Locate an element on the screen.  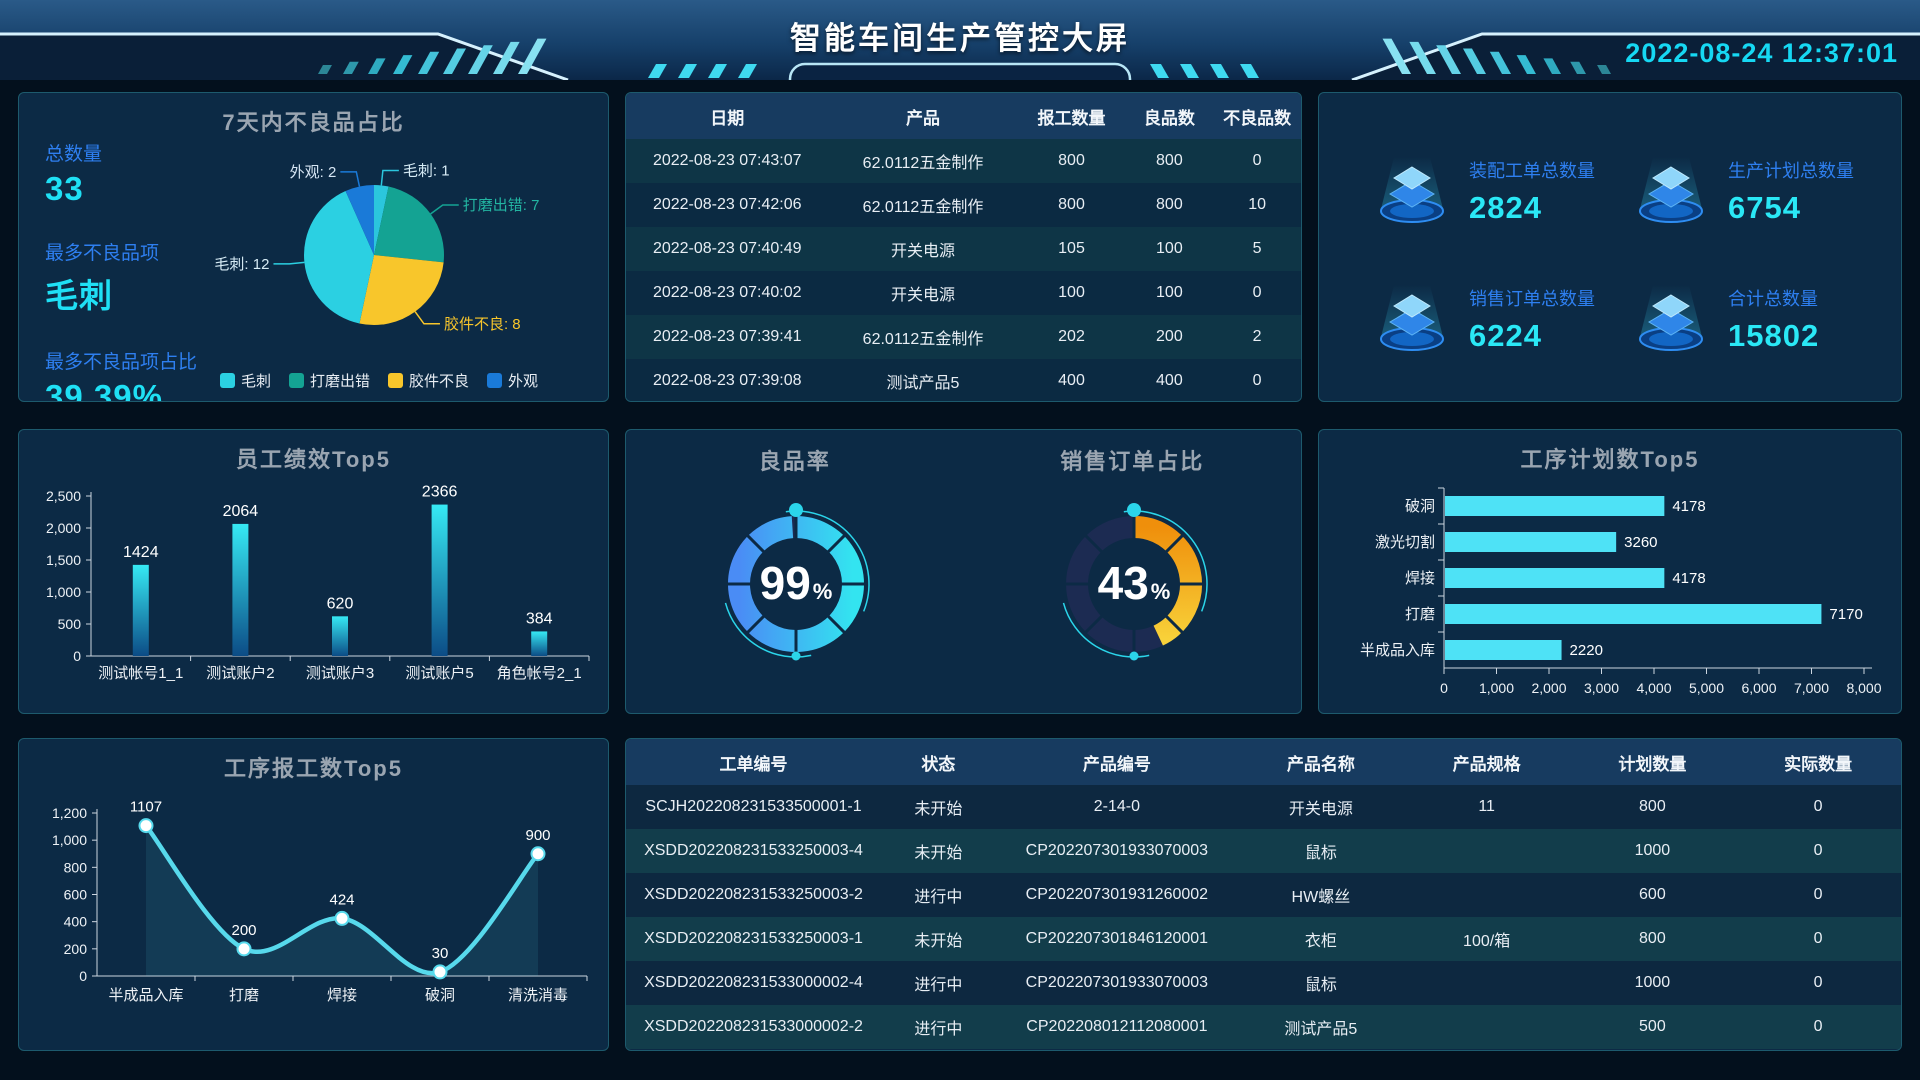
svg-text: 43% is located at coordinates (1134, 583).